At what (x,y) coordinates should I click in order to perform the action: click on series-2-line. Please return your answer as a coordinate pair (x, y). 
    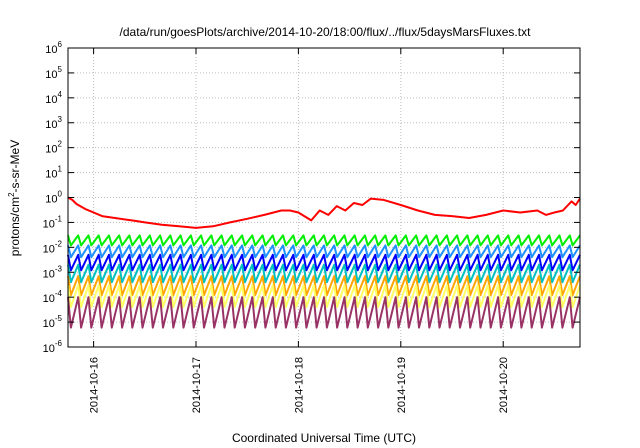
    Looking at the image, I should click on (324, 240).